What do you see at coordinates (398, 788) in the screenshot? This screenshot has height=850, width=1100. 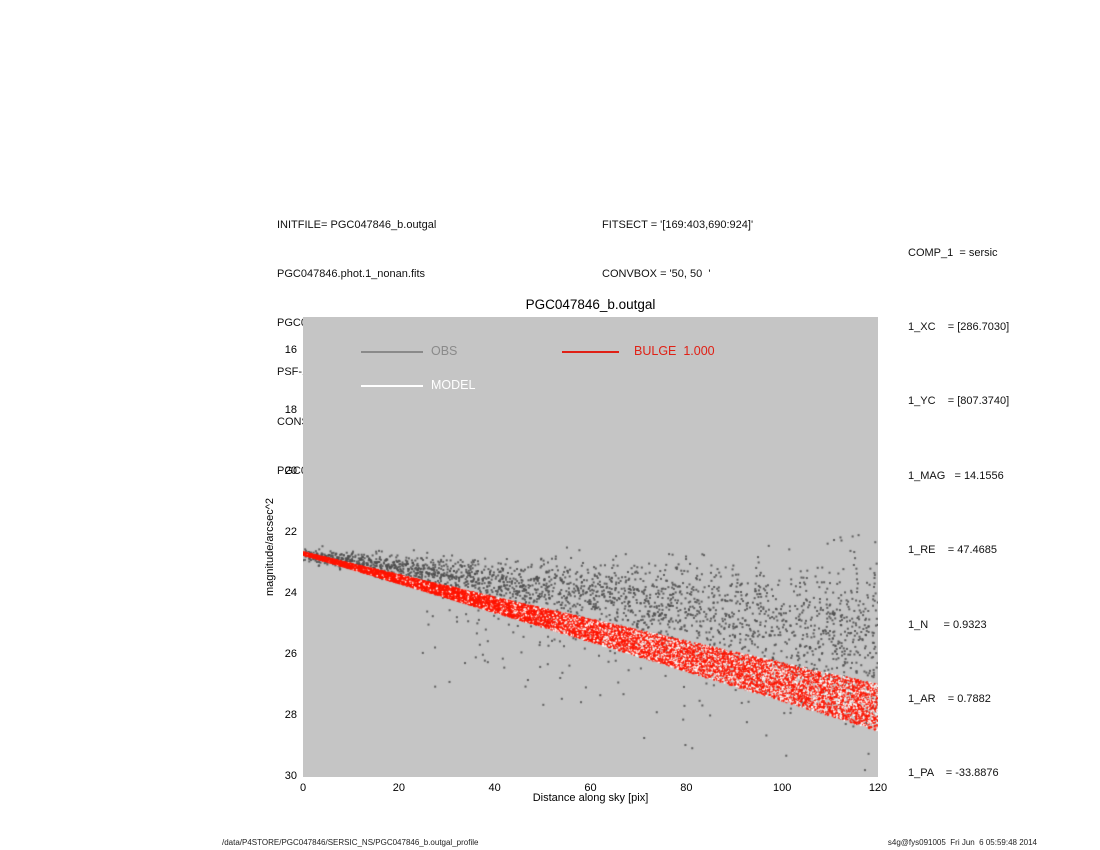 I see `x-tick-label: 20` at bounding box center [398, 788].